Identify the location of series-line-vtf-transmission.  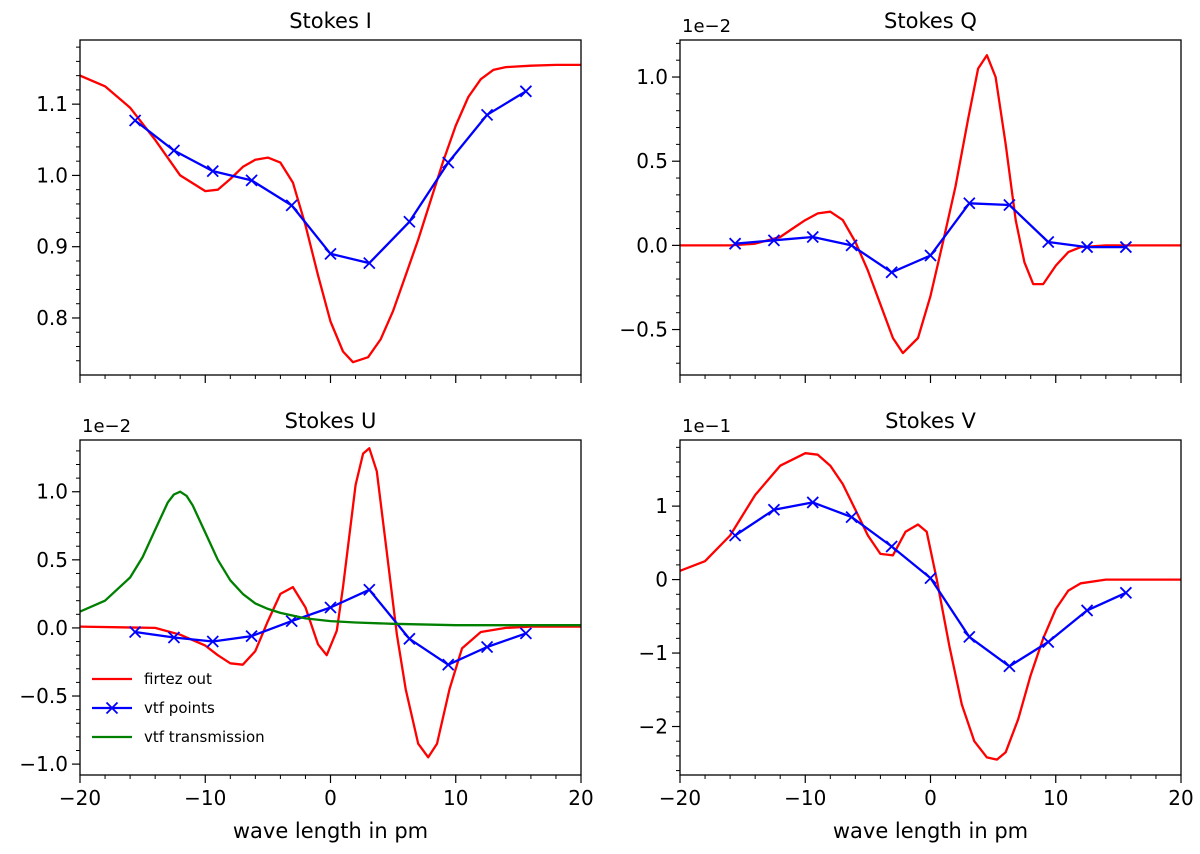
(330, 558).